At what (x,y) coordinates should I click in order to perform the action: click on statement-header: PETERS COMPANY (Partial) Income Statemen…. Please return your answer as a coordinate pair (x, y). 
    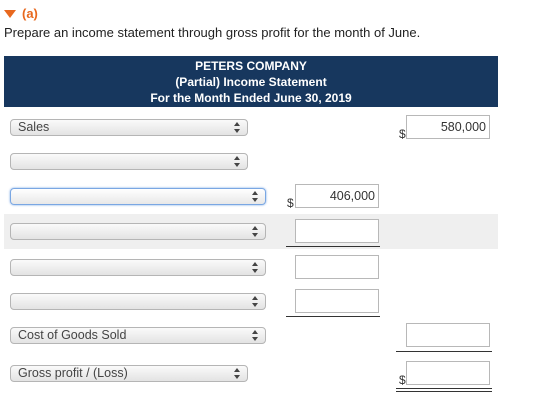
    Looking at the image, I should click on (251, 81).